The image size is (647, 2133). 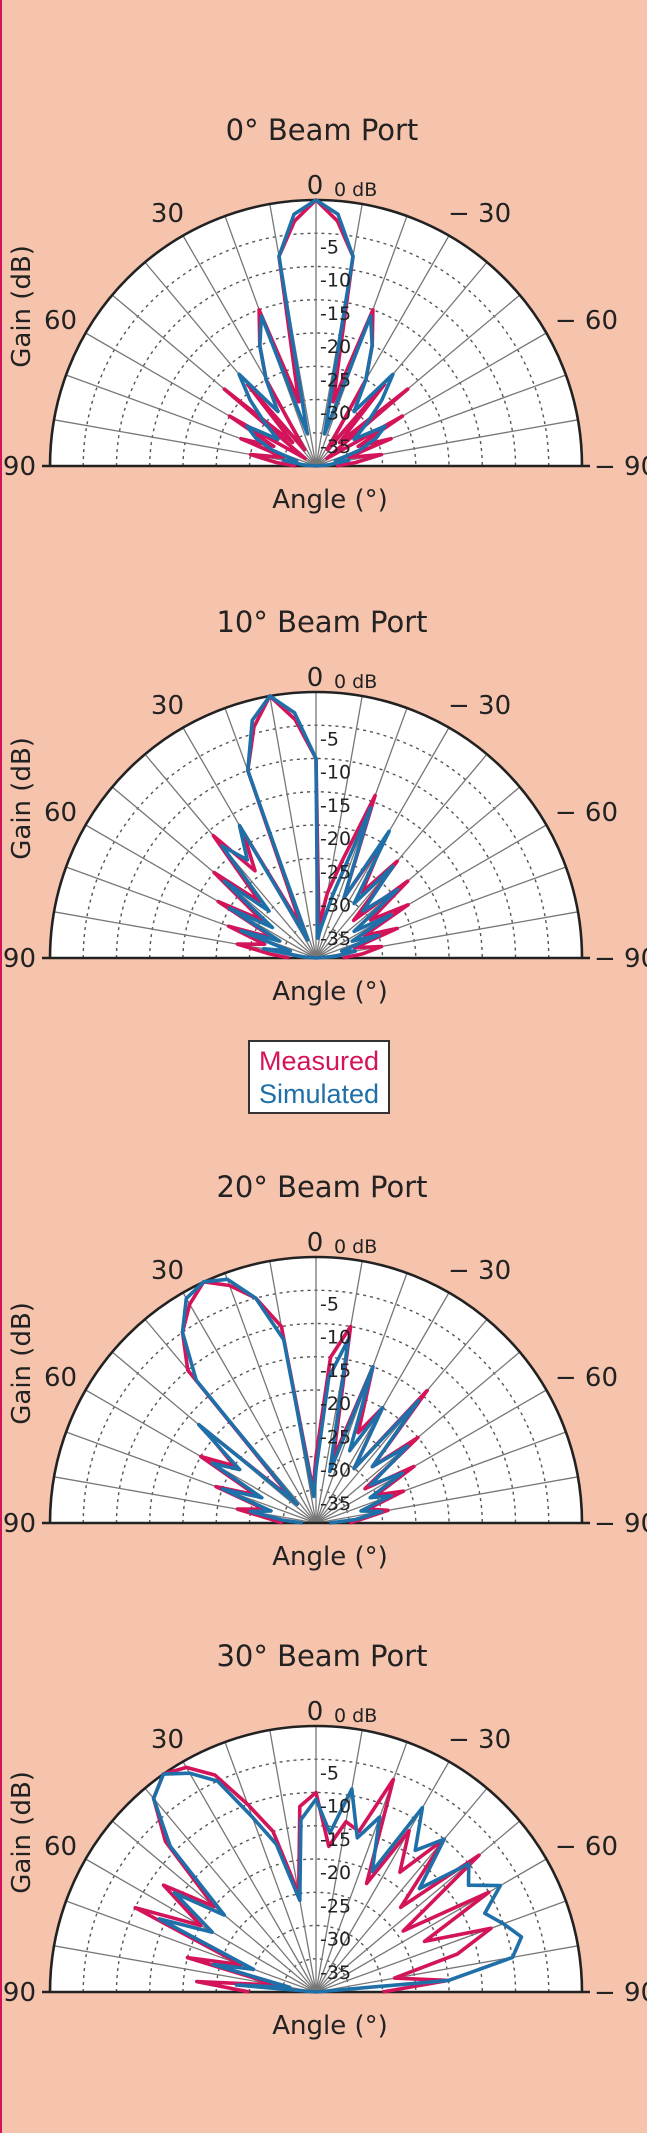 I want to click on series-measured-line, so click(x=304, y=1402).